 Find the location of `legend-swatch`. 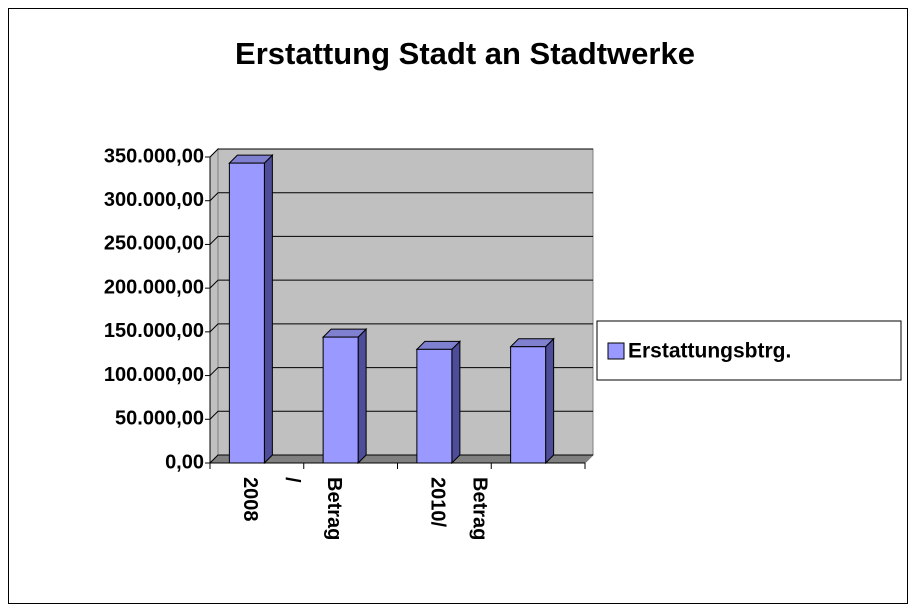

legend-swatch is located at coordinates (616, 351).